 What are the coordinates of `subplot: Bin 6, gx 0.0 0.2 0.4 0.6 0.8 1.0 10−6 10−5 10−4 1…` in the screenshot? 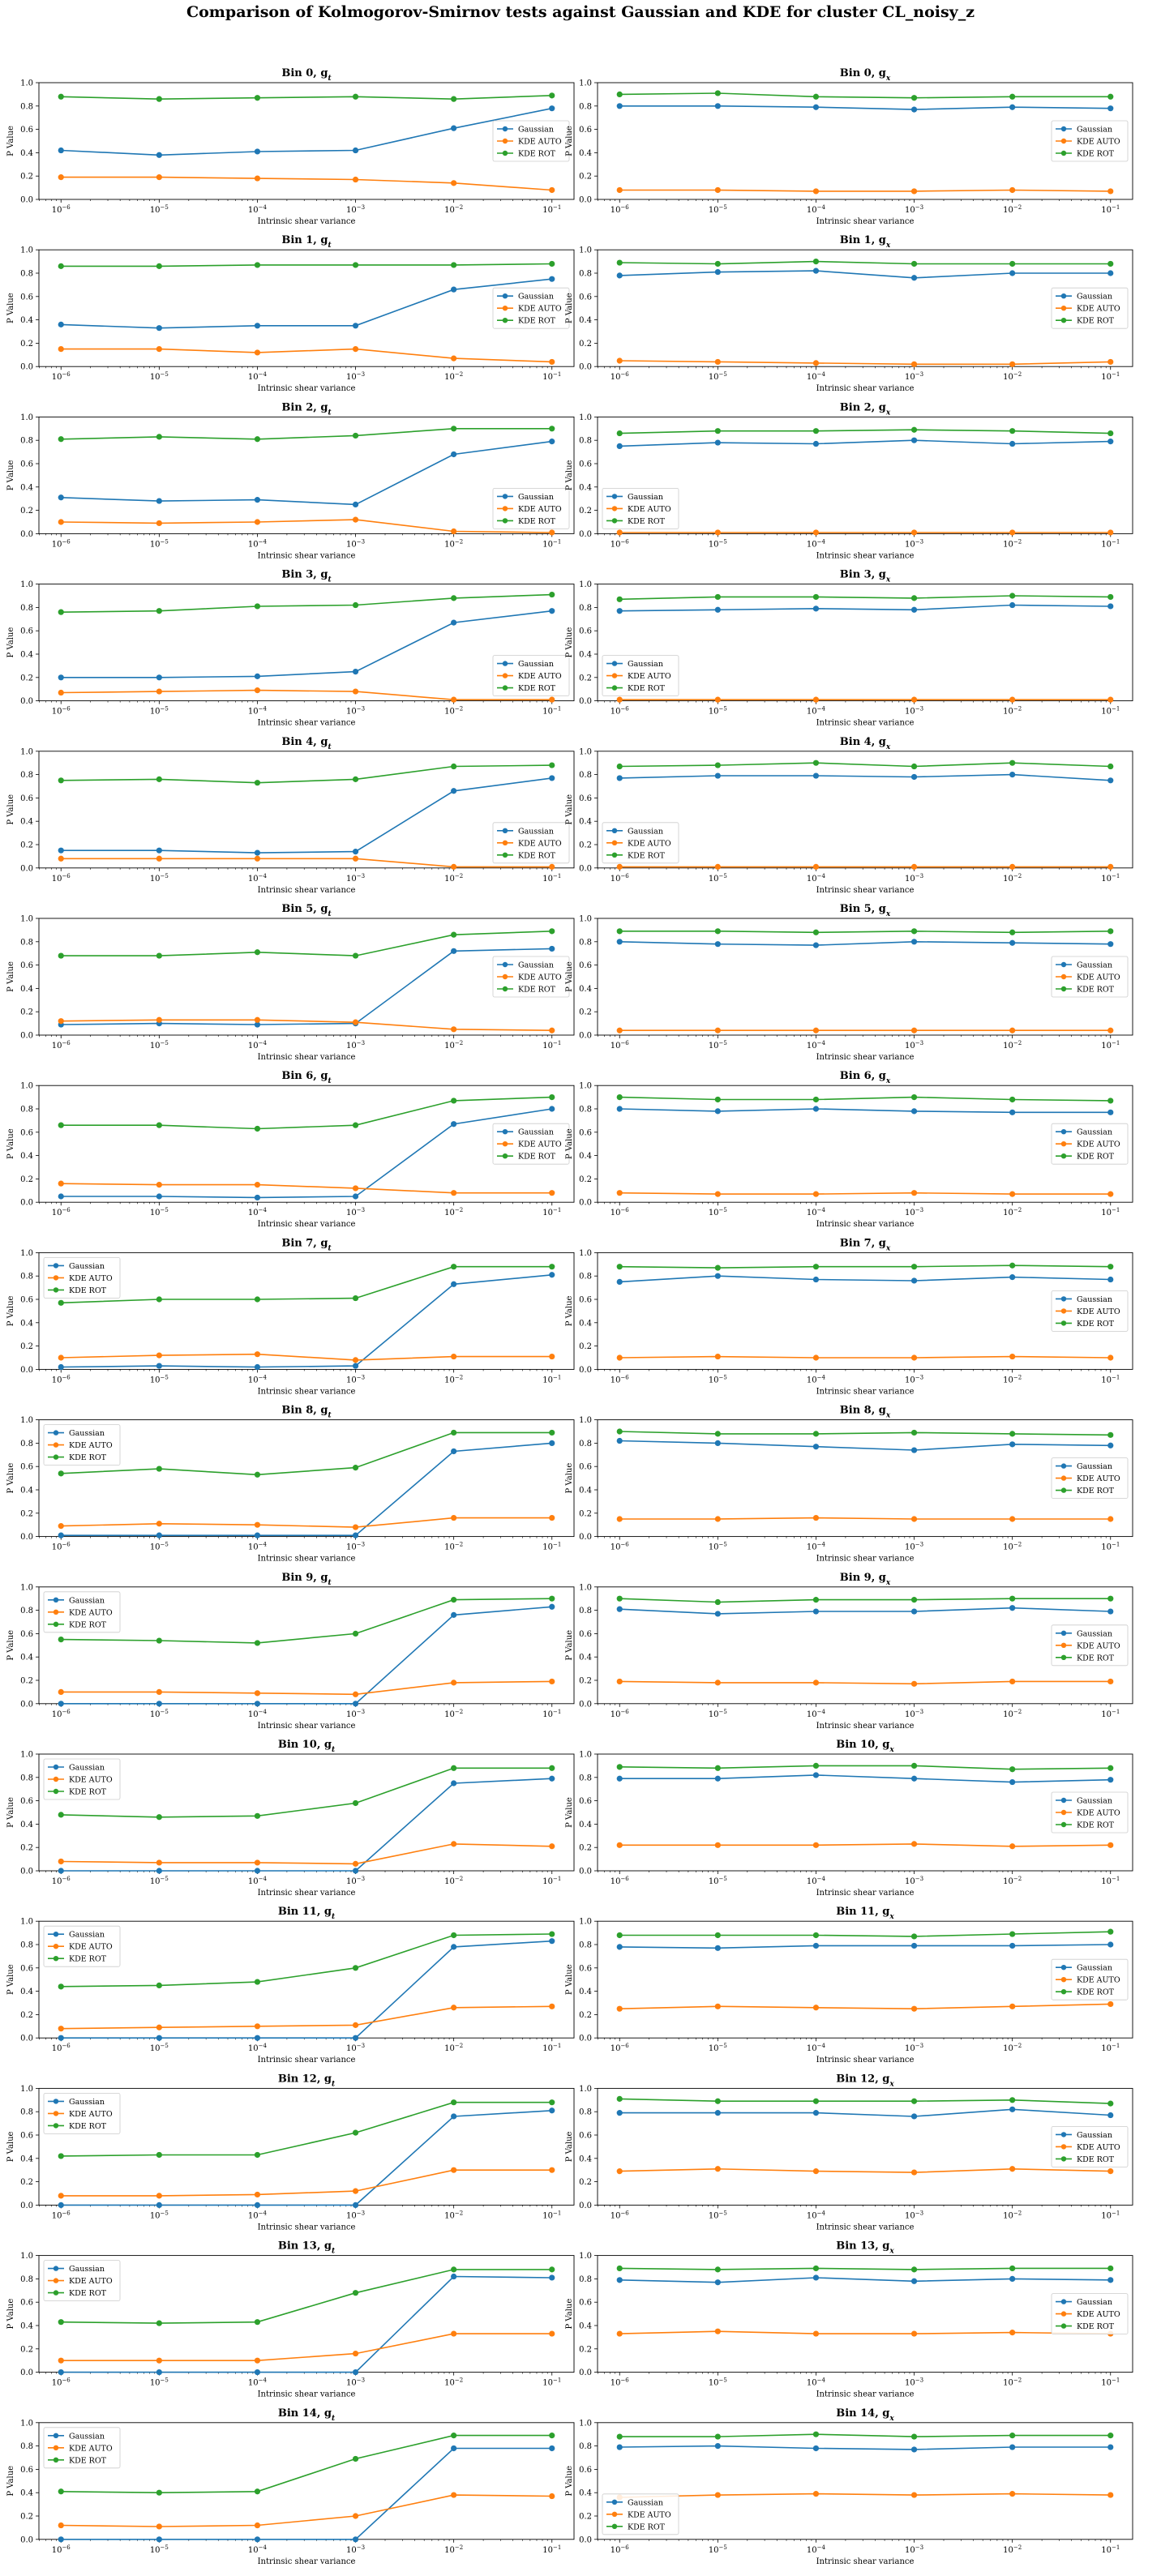 It's located at (849, 1149).